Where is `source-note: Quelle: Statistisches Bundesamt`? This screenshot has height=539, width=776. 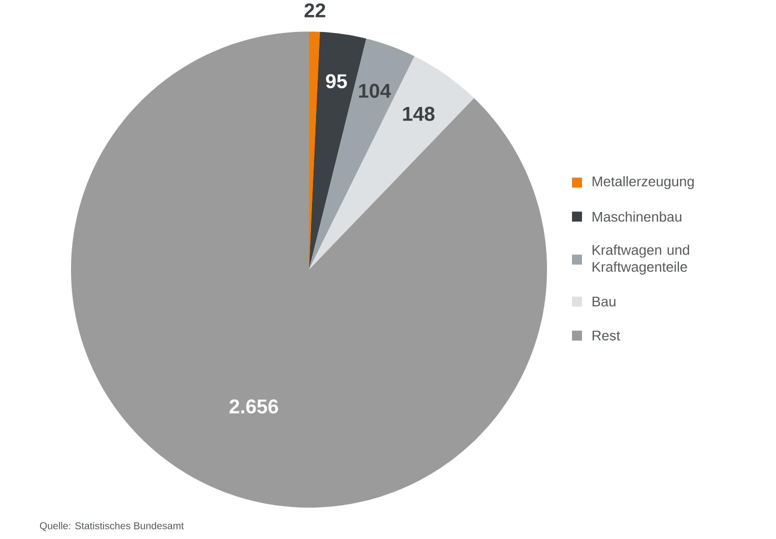 source-note: Quelle: Statistisches Bundesamt is located at coordinates (112, 527).